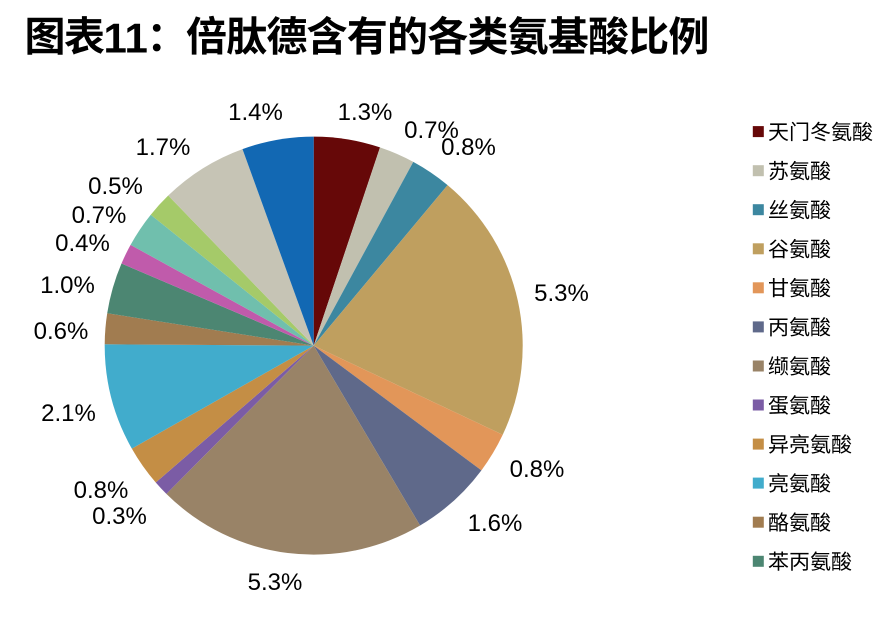  What do you see at coordinates (82, 243) in the screenshot?
I see `svg-text: 0.4%` at bounding box center [82, 243].